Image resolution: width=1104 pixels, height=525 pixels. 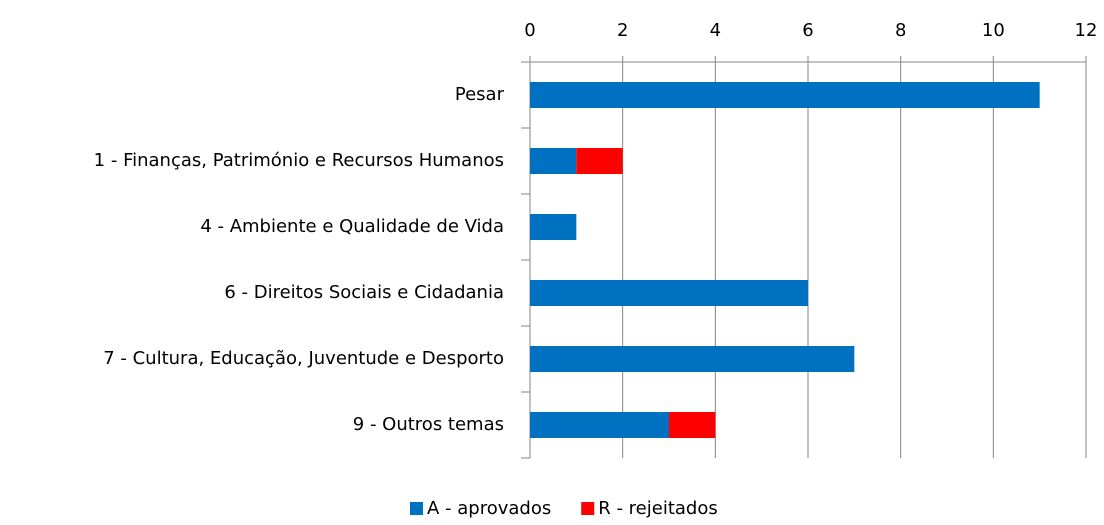 What do you see at coordinates (489, 508) in the screenshot?
I see `legend-label: A - aprovados` at bounding box center [489, 508].